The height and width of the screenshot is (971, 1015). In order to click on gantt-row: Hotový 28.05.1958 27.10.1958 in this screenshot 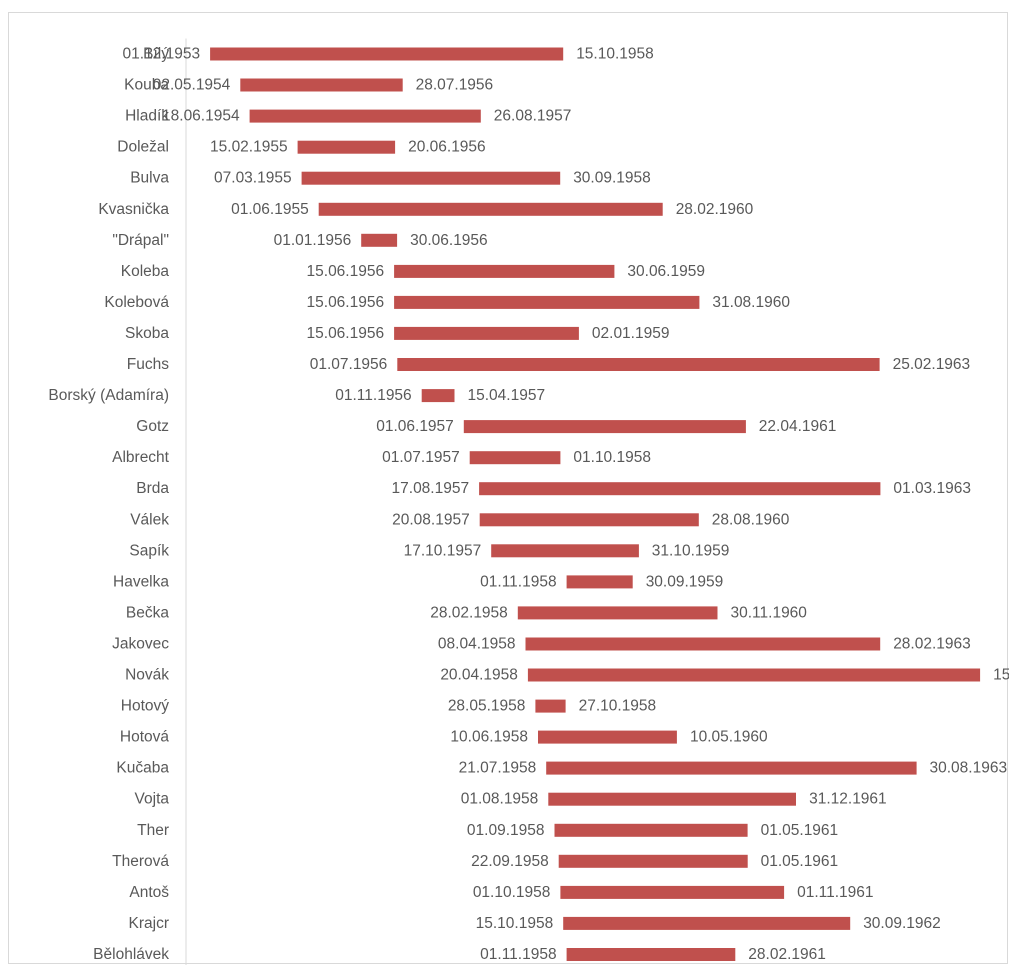, I will do `click(388, 706)`.